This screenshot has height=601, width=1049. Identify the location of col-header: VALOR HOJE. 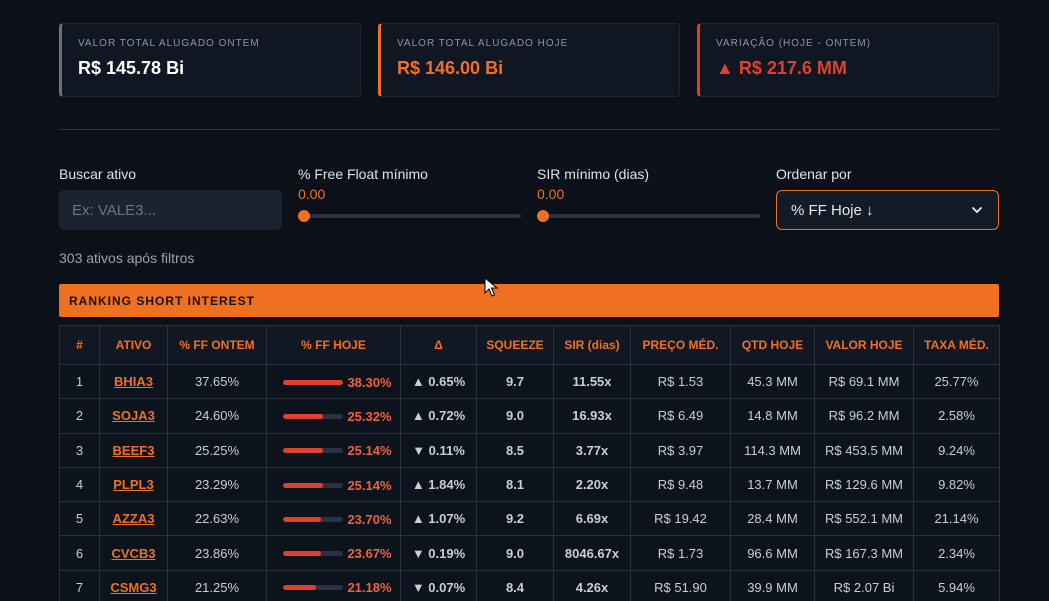
(864, 345).